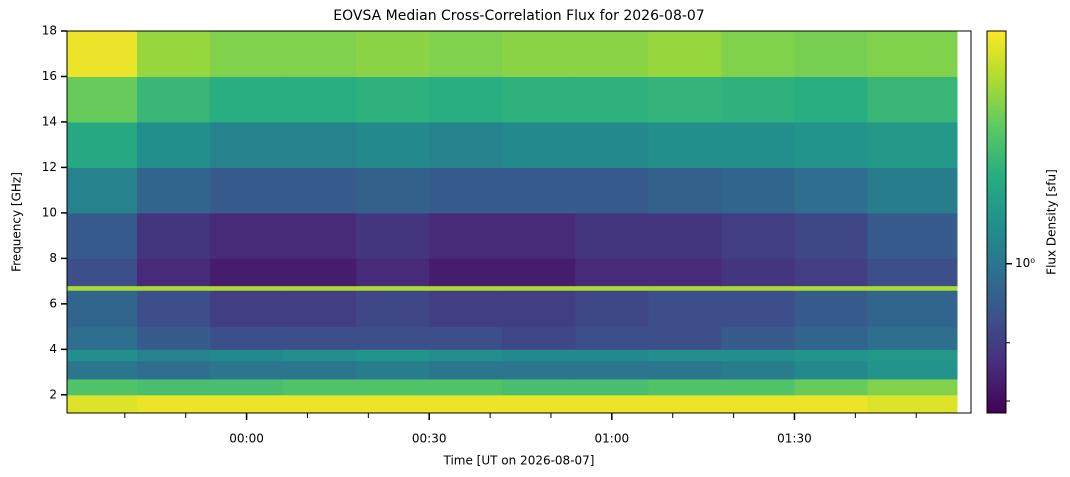 The image size is (1070, 477). Describe the element at coordinates (49, 121) in the screenshot. I see `y-tick-label: 14` at that location.